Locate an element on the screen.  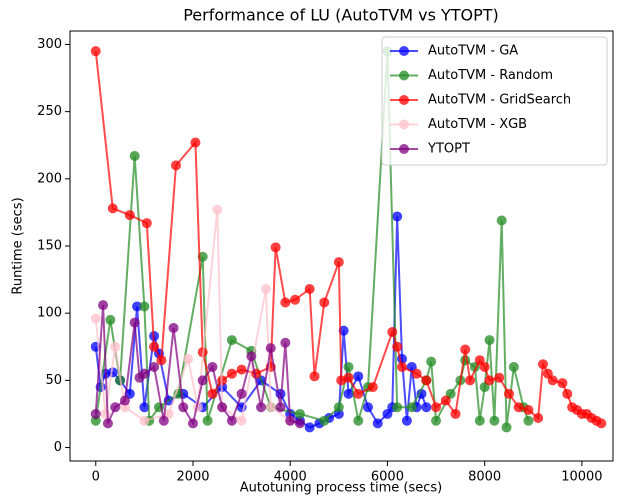
x-tick-label: 10000 is located at coordinates (581, 477).